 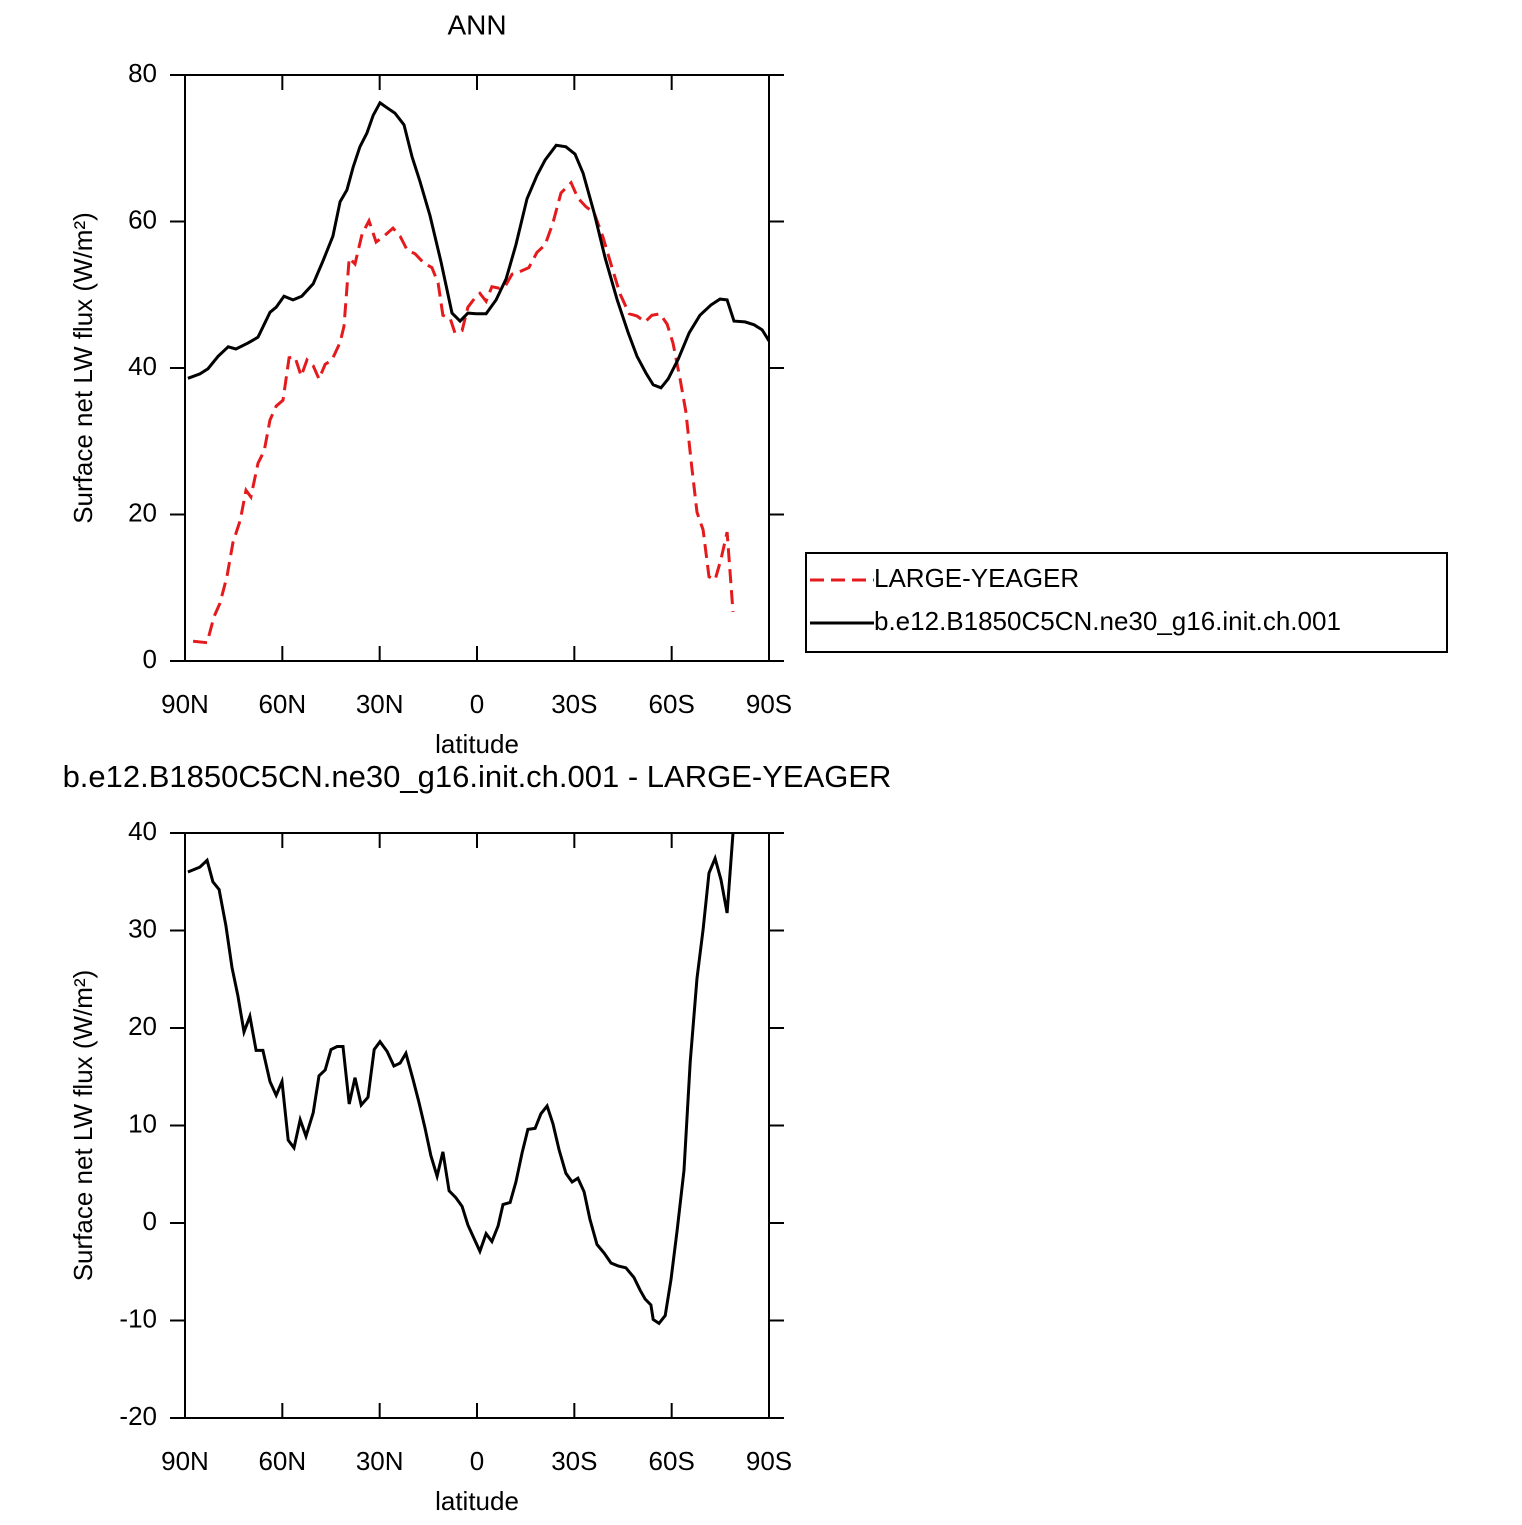 What do you see at coordinates (1107, 621) in the screenshot?
I see `legend-label: b.e12.B1850C5CN.ne30_g16.init.ch.001` at bounding box center [1107, 621].